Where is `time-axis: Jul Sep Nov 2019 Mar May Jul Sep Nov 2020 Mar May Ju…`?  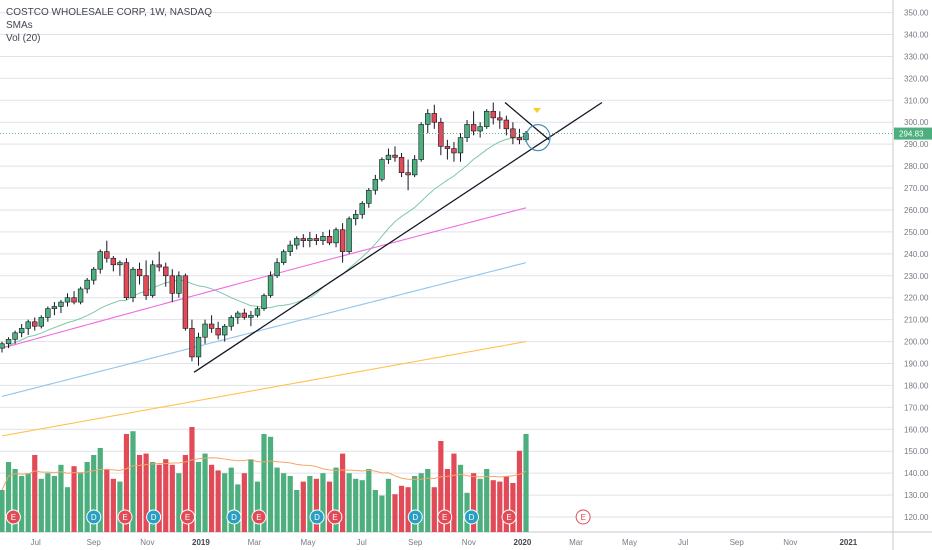
time-axis: Jul Sep Nov 2019 Mar May Jul Sep Nov 2020 Mar May Ju… is located at coordinates (444, 542).